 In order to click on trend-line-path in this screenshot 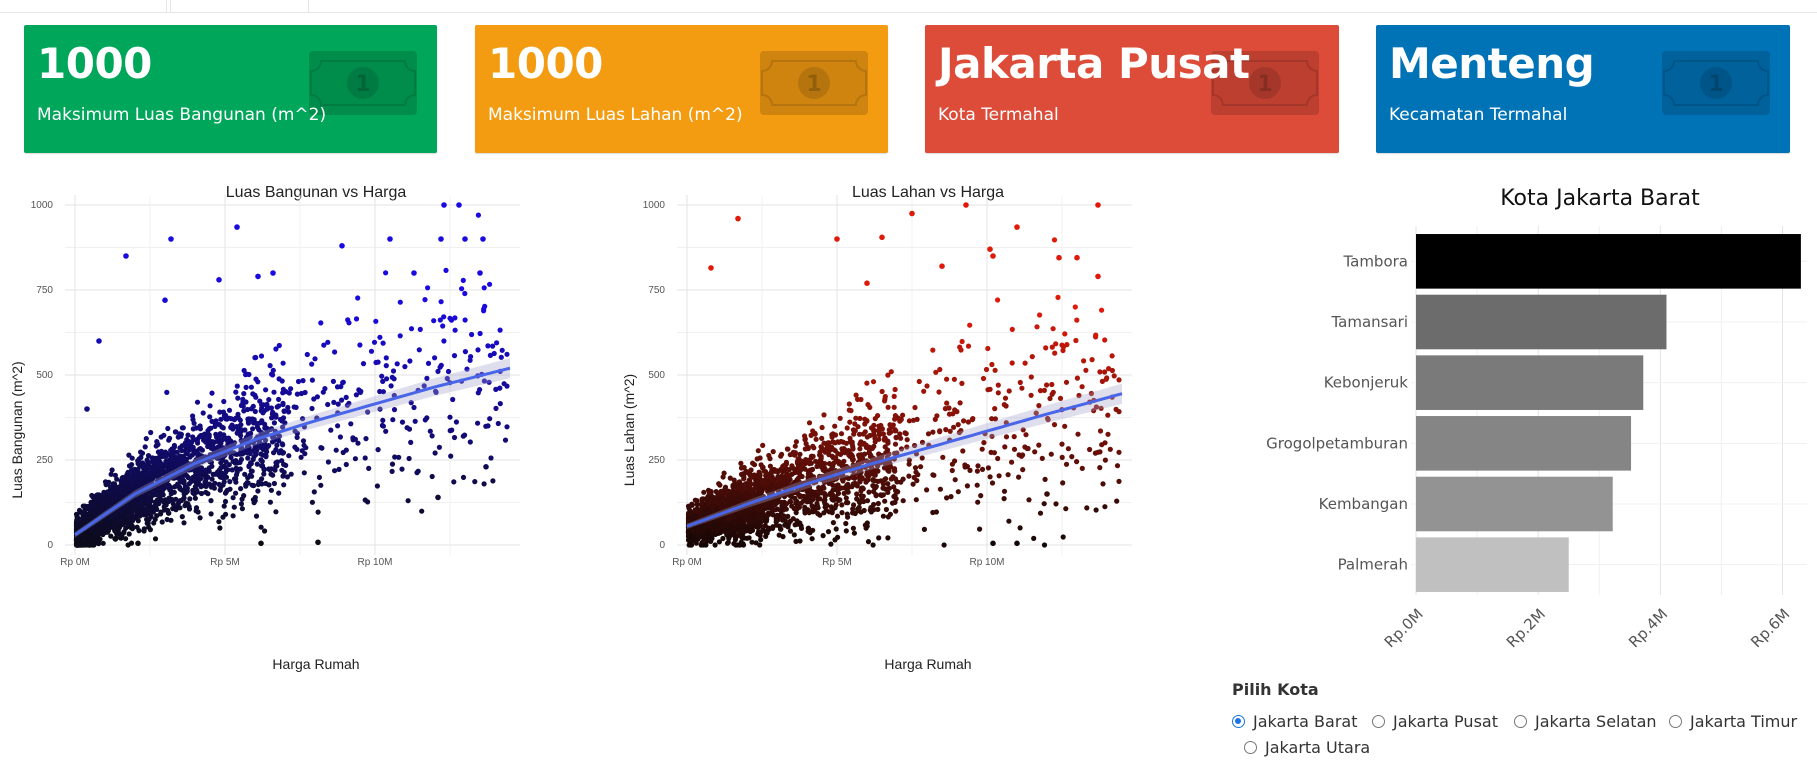, I will do `click(292, 451)`.